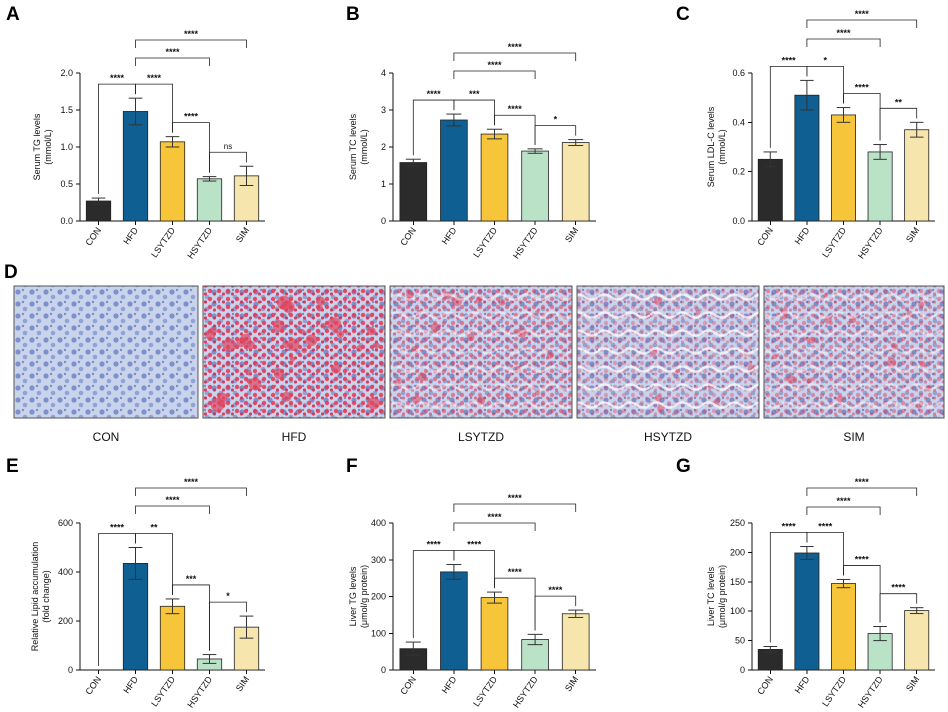 The image size is (948, 712). What do you see at coordinates (737, 552) in the screenshot?
I see `y-tick-label: 200` at bounding box center [737, 552].